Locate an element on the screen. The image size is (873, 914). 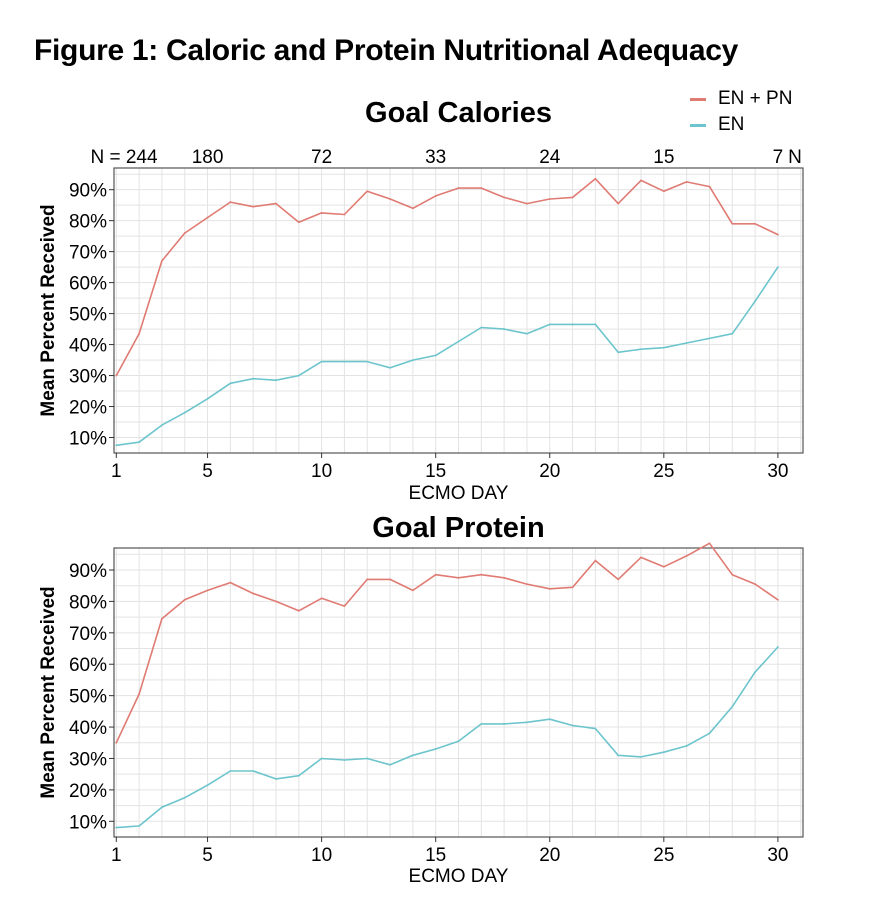
x-tick-label: 10 is located at coordinates (321, 471).